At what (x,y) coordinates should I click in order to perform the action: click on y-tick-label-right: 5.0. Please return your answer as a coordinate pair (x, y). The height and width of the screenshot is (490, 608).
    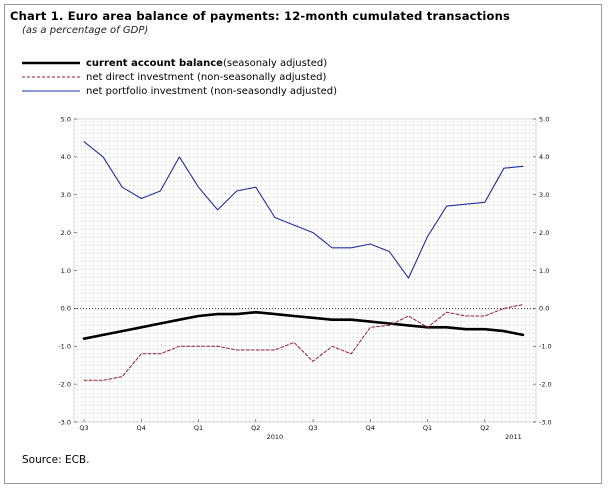
    Looking at the image, I should click on (544, 119).